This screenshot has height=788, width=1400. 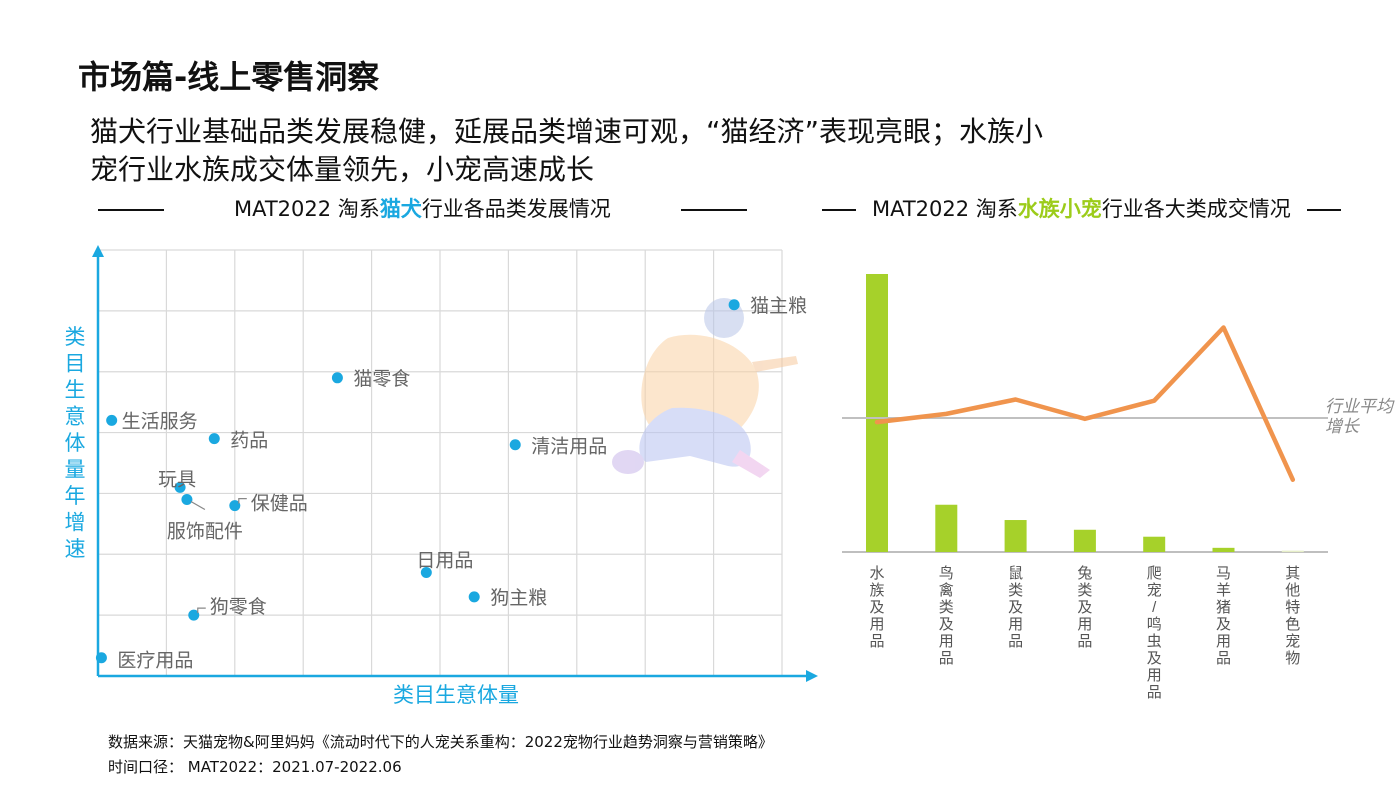 I want to click on scatter-point-label: 猫主粮, so click(x=778, y=306).